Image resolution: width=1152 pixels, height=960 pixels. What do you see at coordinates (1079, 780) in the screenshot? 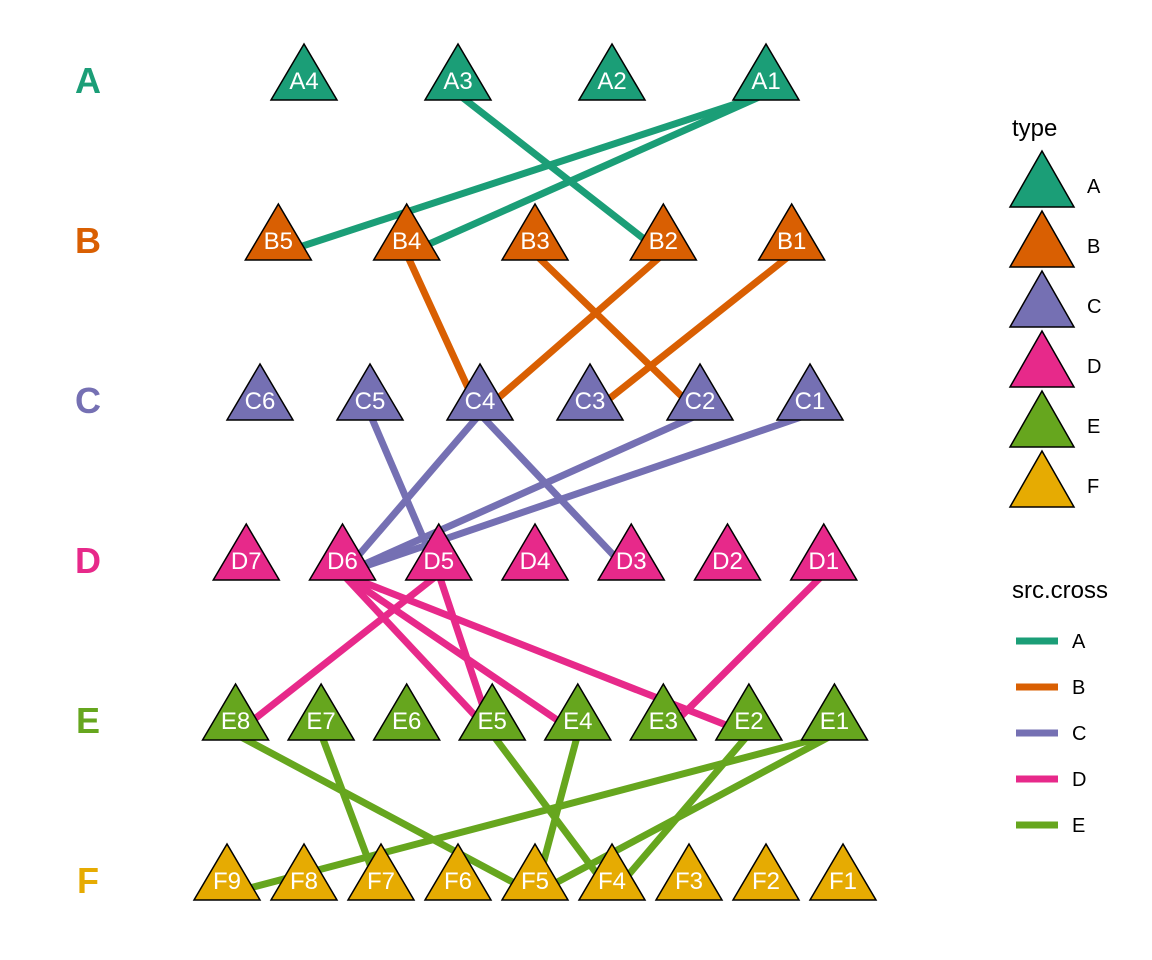
I see `legend-src-label-d: D` at bounding box center [1079, 780].